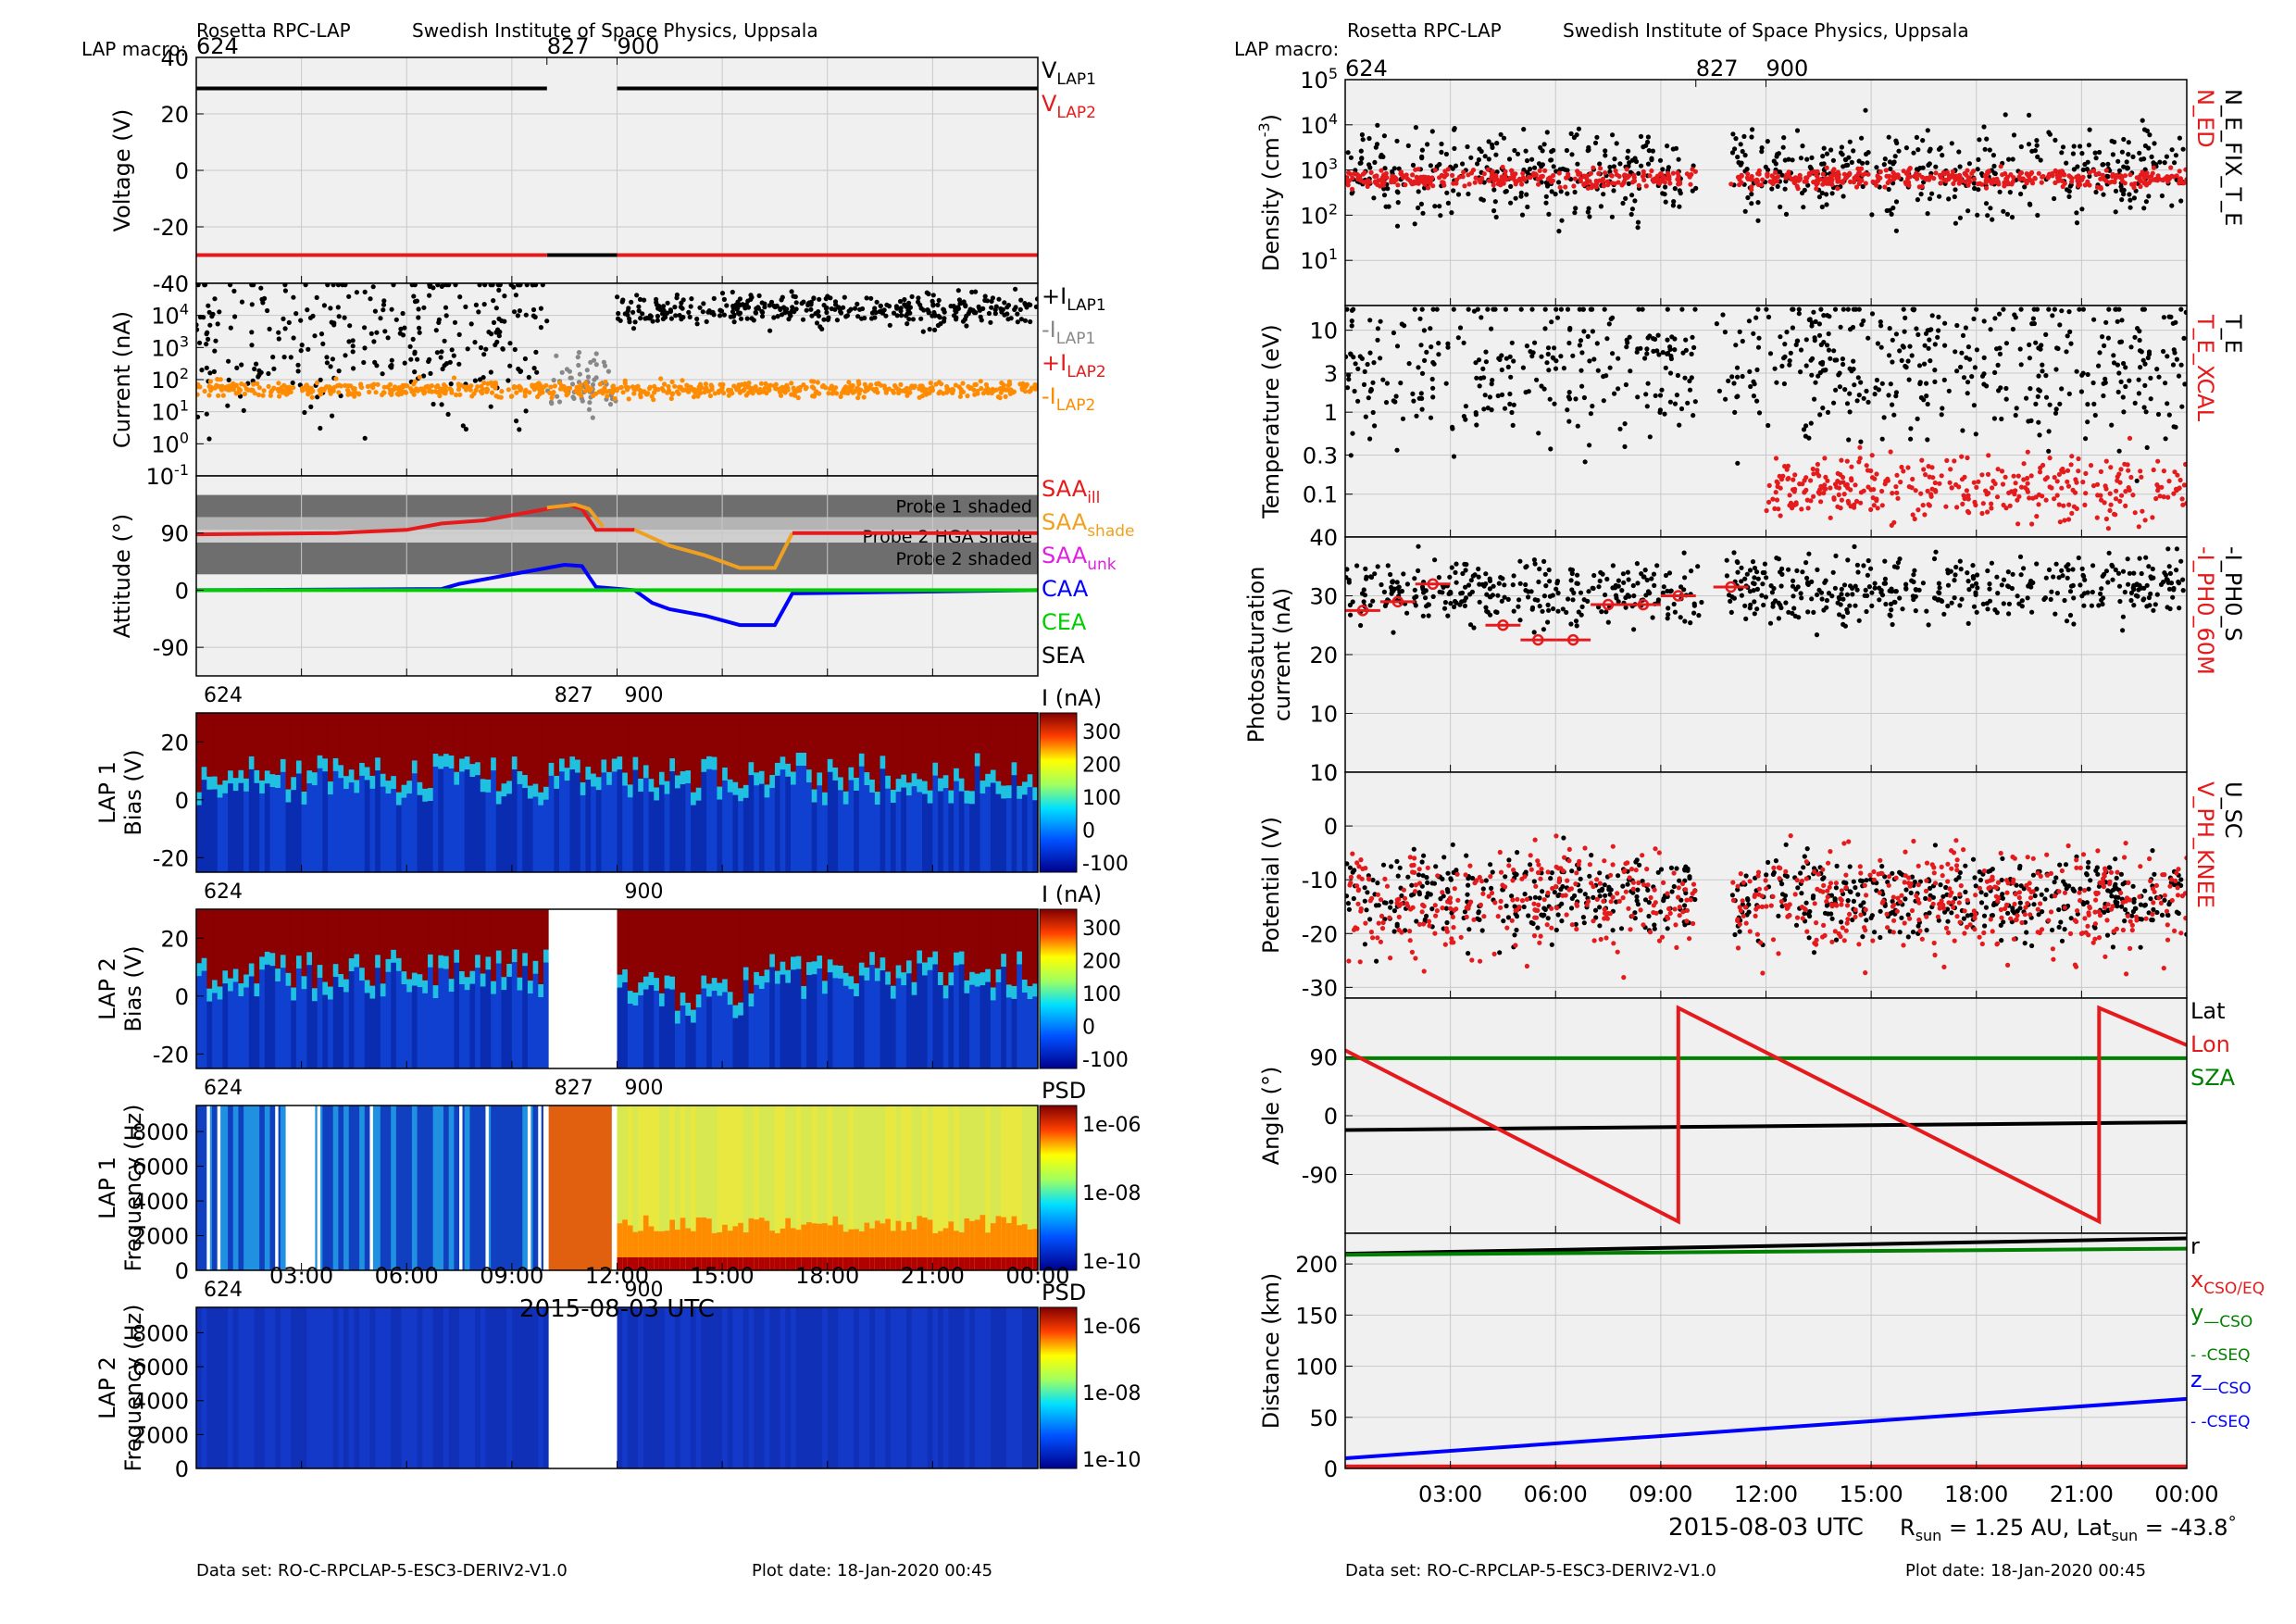  I want to click on legend-sub: shade, so click(1110, 531).